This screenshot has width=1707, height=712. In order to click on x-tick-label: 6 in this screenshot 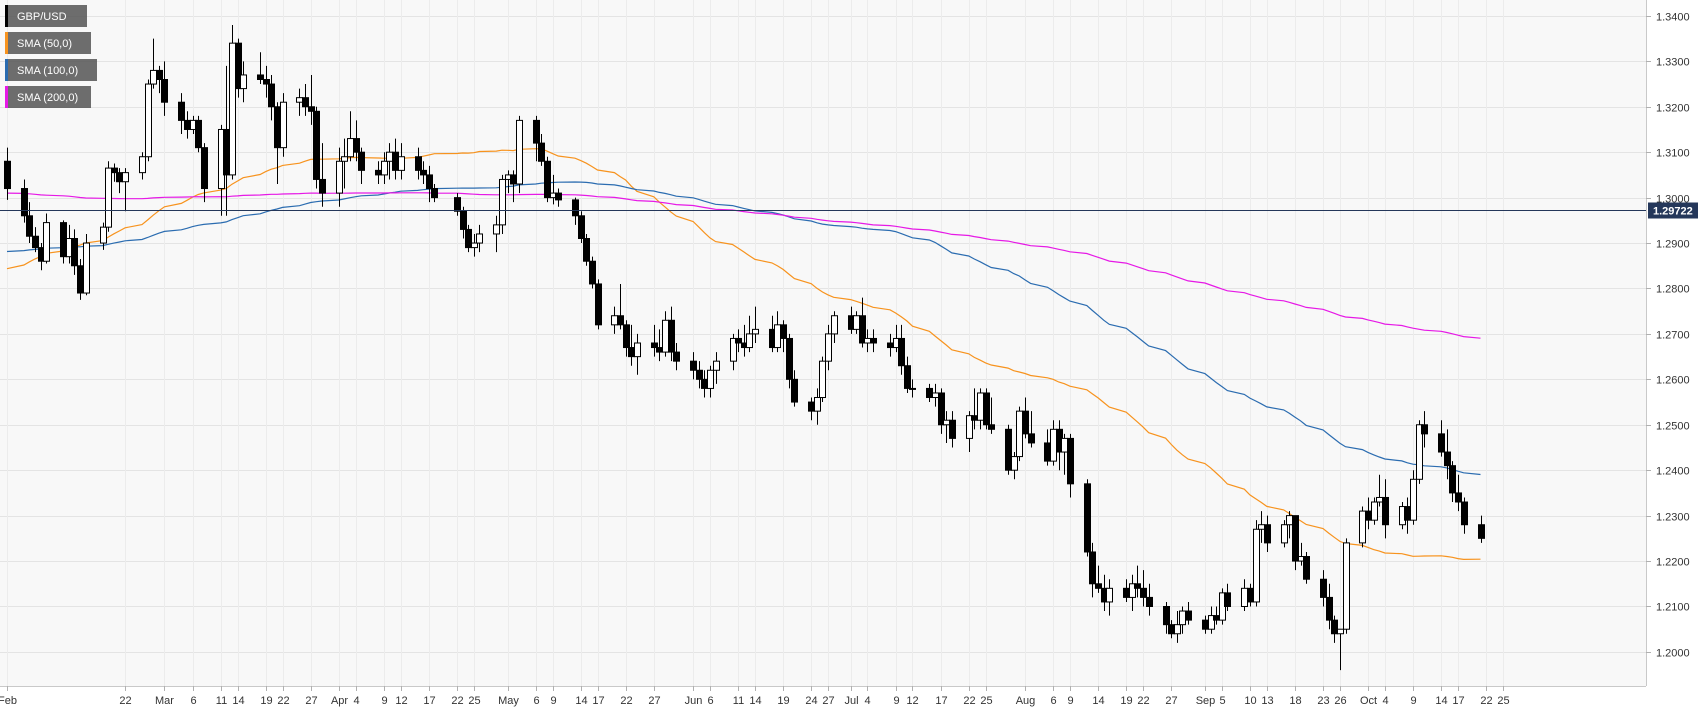, I will do `click(1053, 701)`.